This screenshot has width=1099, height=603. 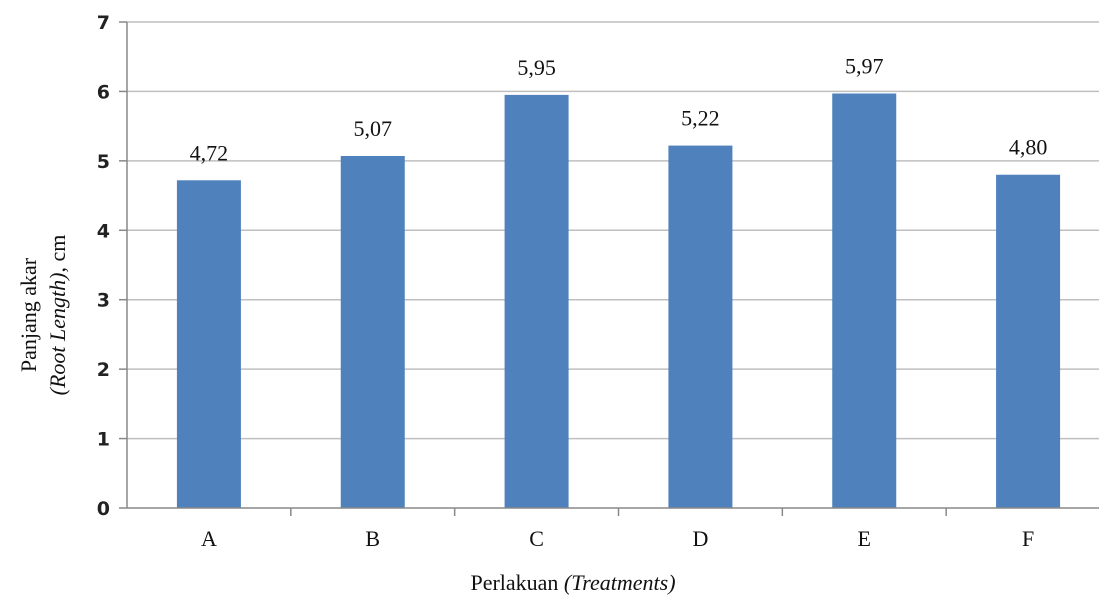 I want to click on bar-A, so click(x=208, y=344).